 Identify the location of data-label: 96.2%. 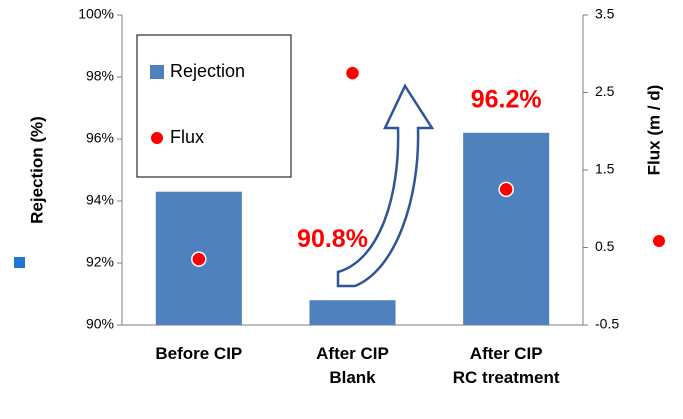
(506, 99).